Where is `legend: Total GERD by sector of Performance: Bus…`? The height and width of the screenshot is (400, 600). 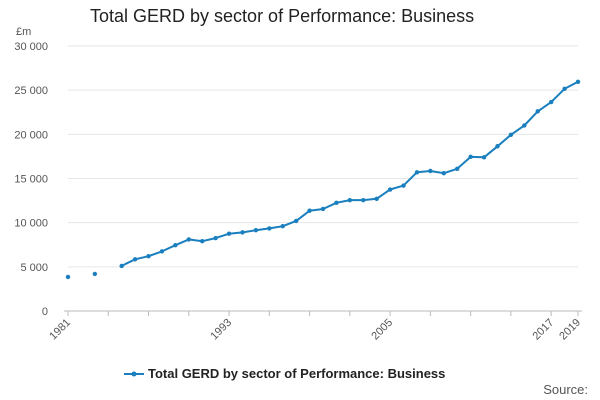 legend: Total GERD by sector of Performance: Bus… is located at coordinates (284, 373).